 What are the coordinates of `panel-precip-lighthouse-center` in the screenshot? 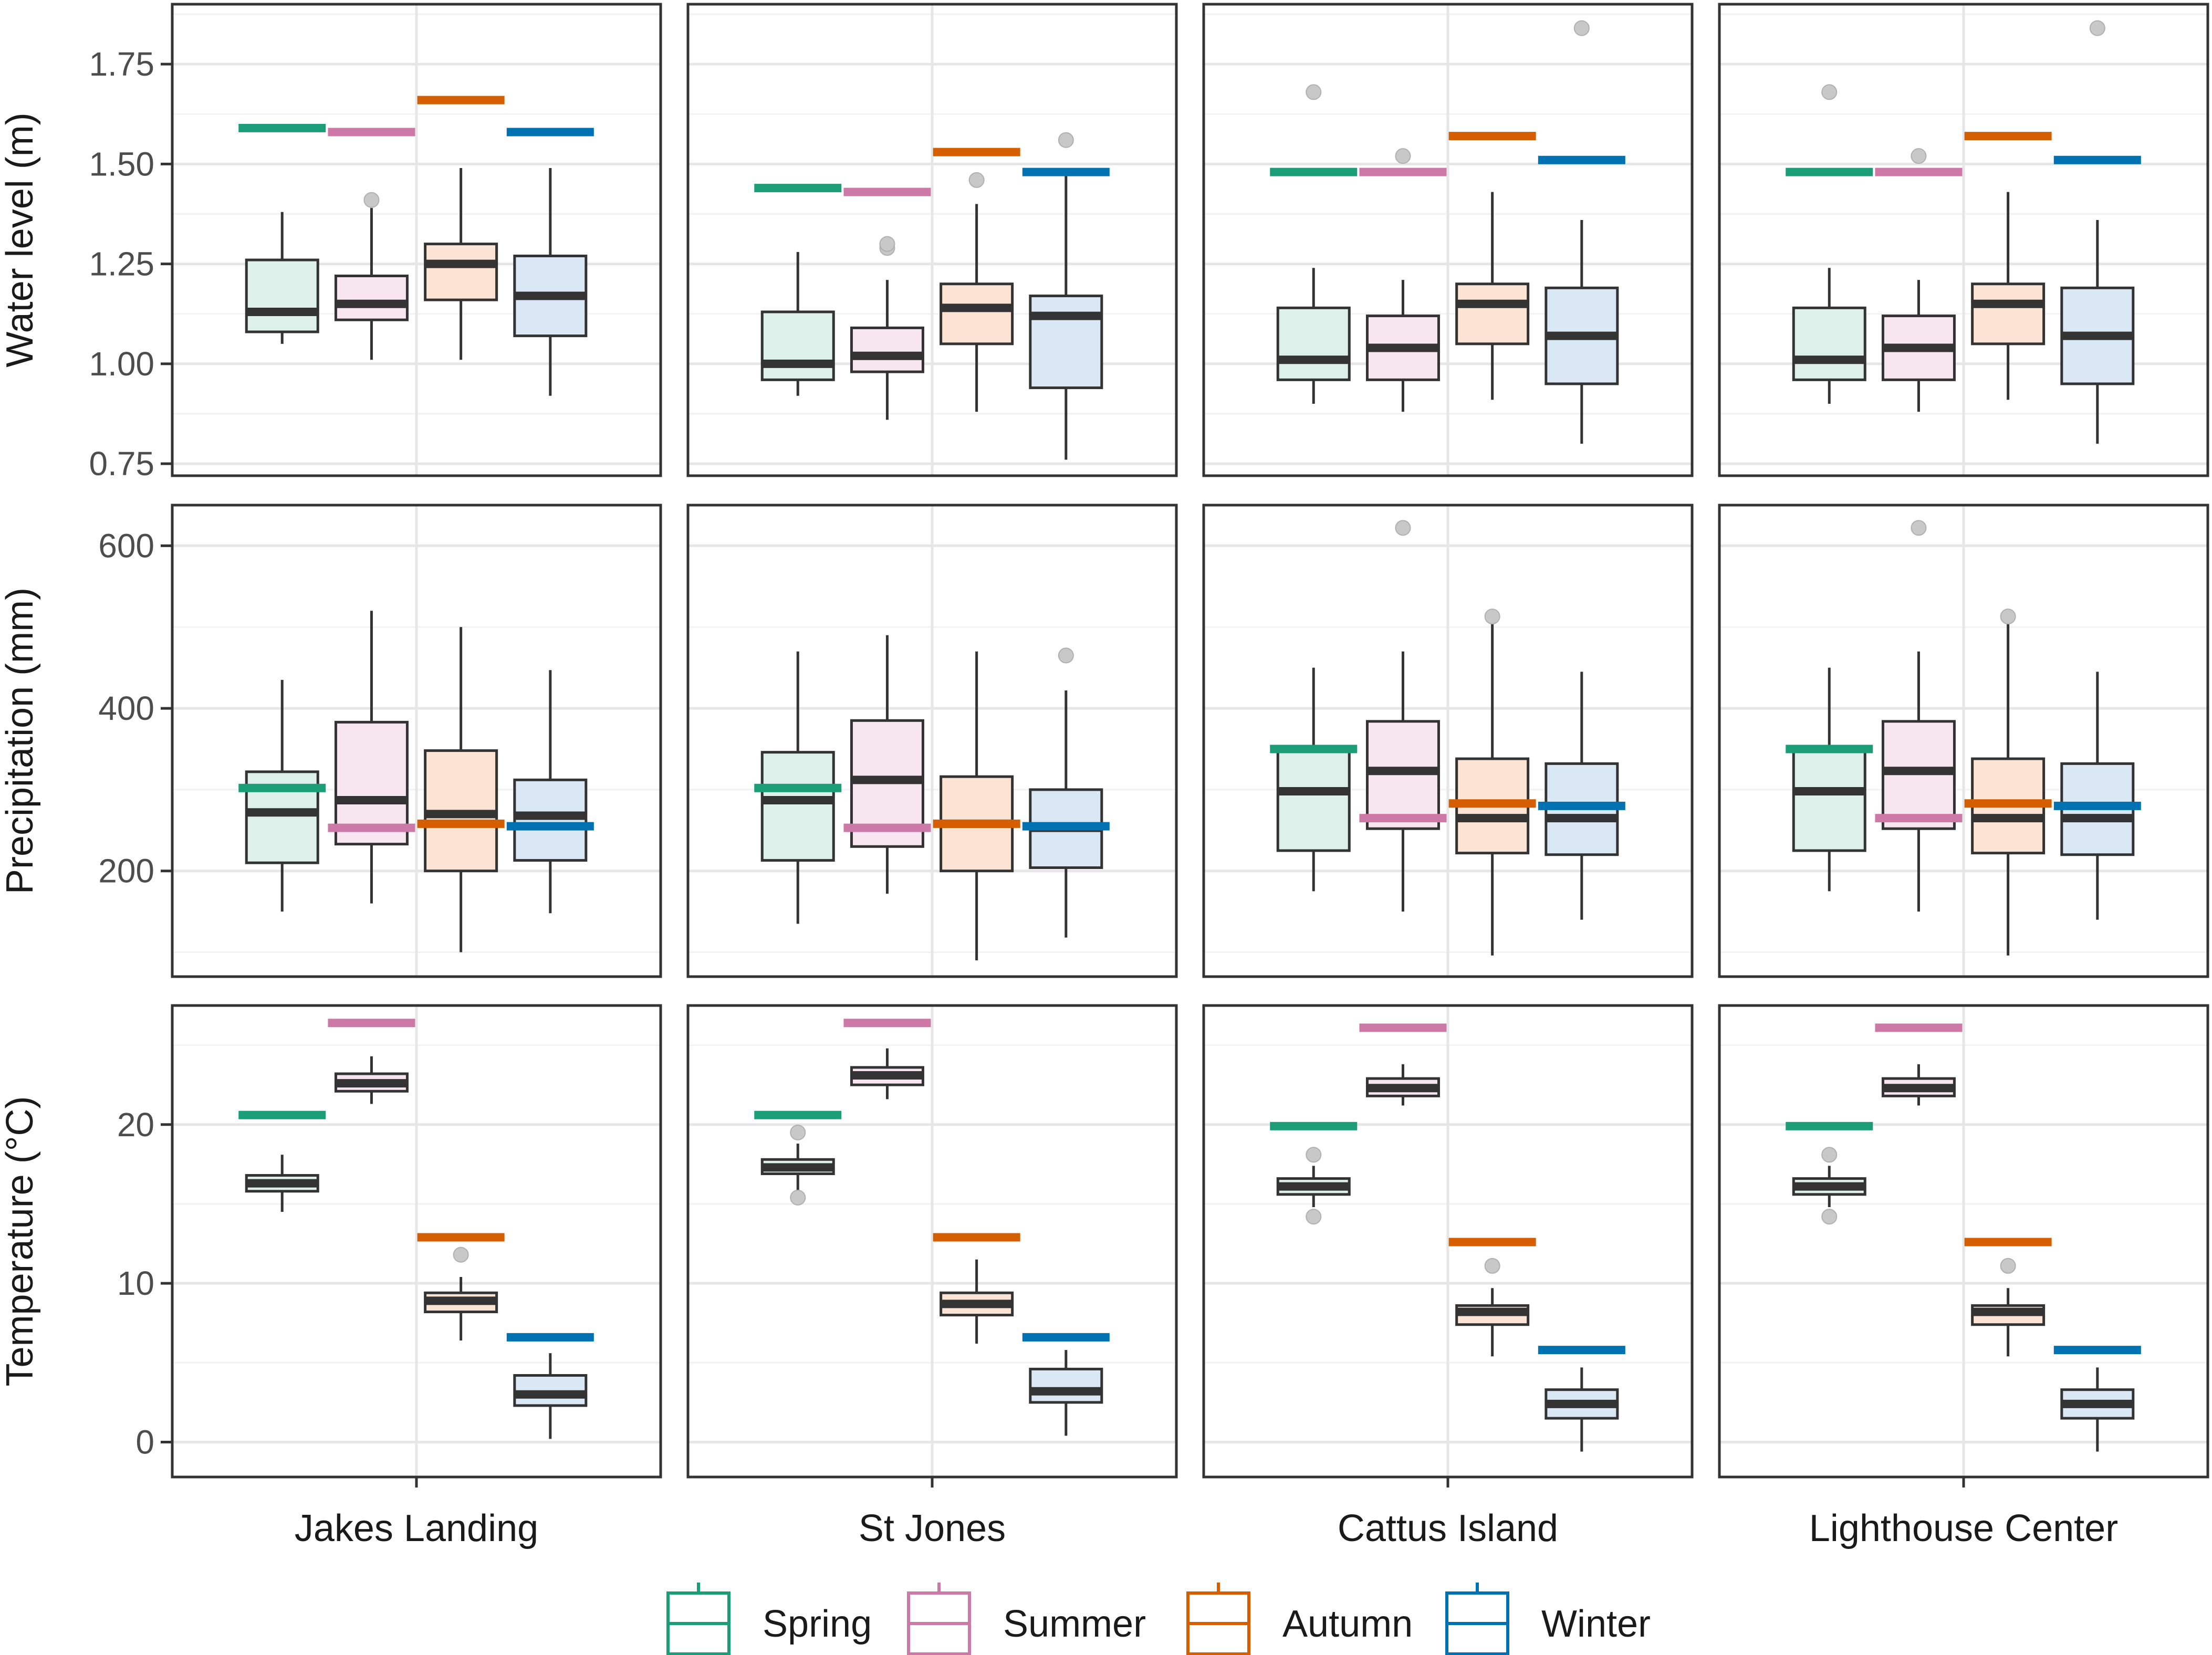 It's located at (1963, 741).